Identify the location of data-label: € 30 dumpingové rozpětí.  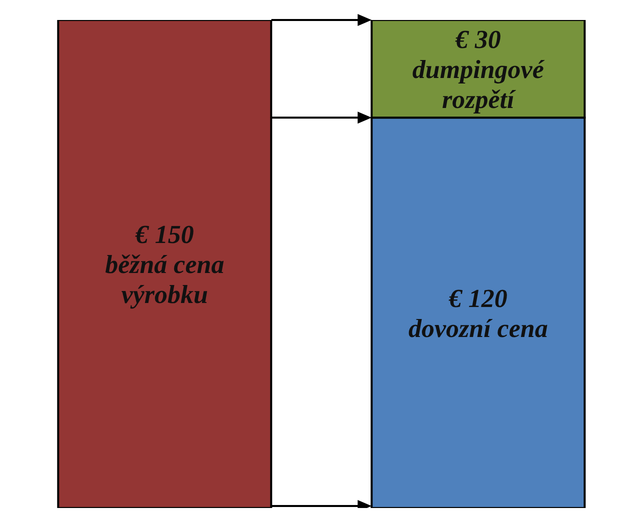
(479, 69).